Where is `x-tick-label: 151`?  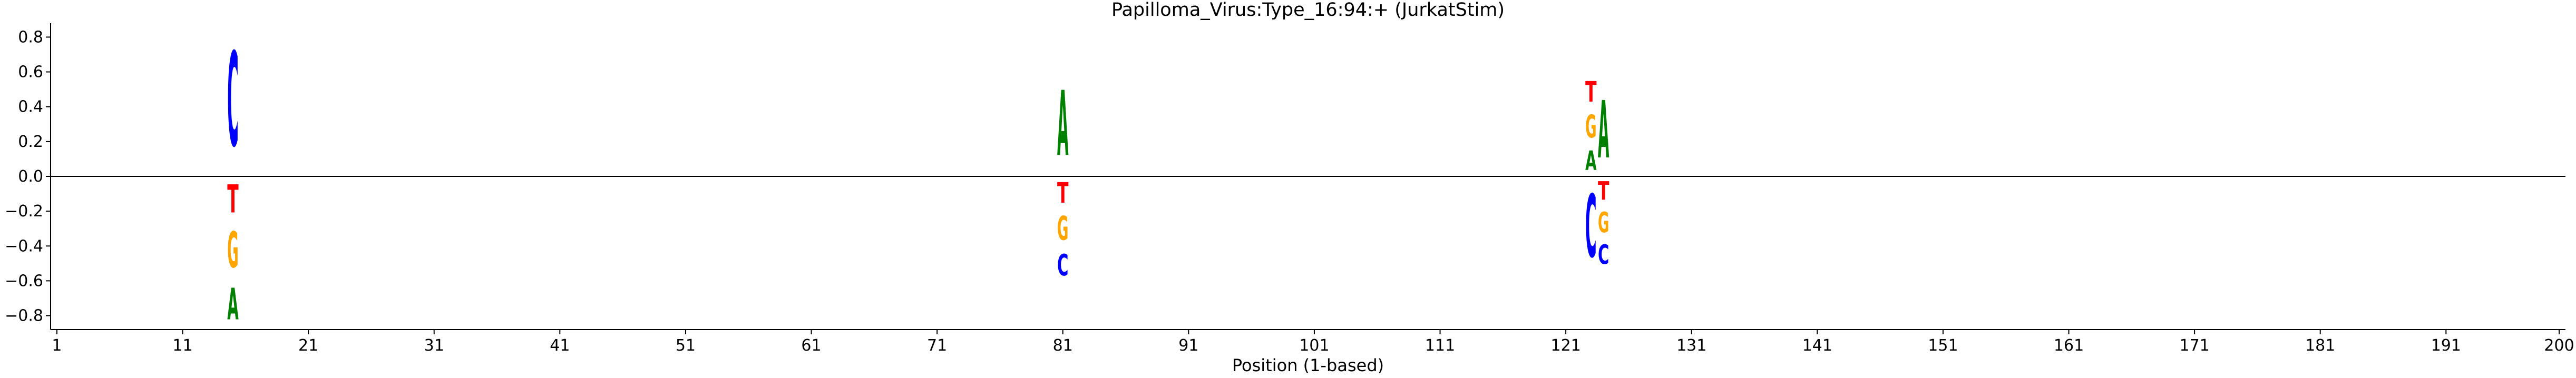
x-tick-label: 151 is located at coordinates (1943, 345).